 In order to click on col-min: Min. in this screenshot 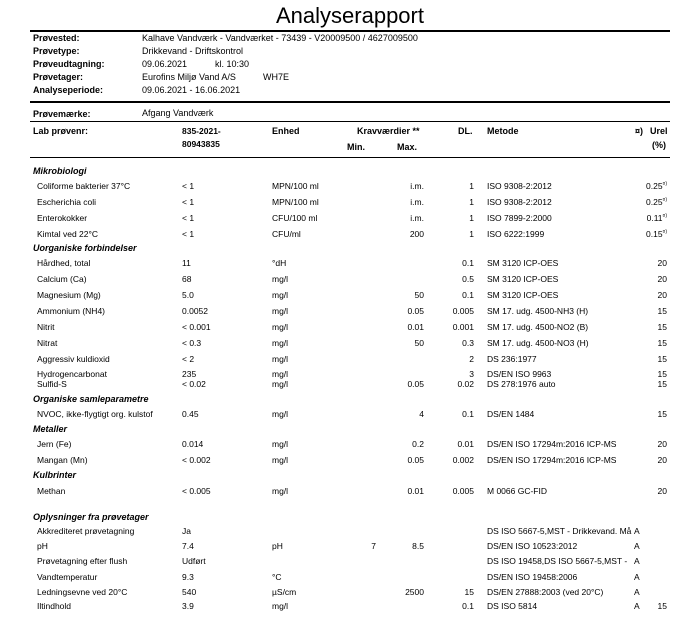, I will do `click(356, 147)`.